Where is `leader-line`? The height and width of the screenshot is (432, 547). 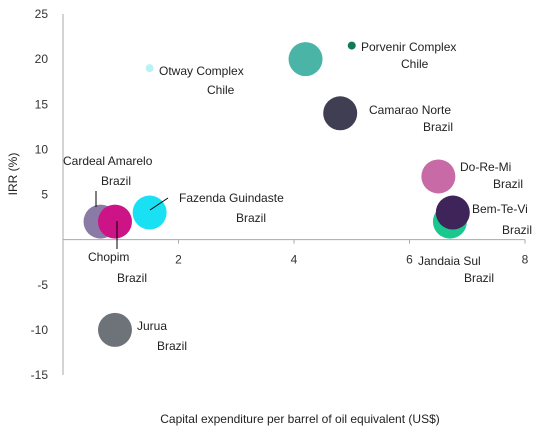 leader-line is located at coordinates (159, 204).